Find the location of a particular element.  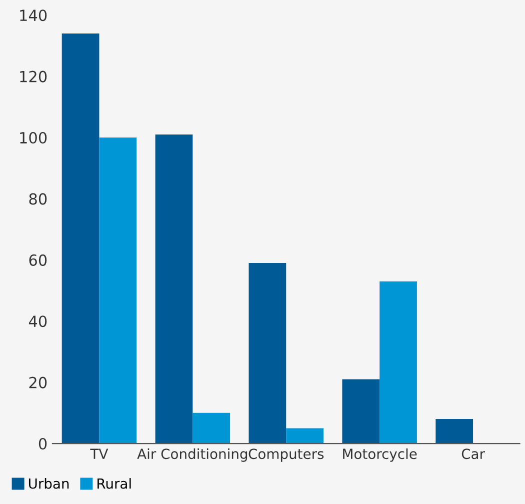

legend-label: Urban is located at coordinates (48, 483).